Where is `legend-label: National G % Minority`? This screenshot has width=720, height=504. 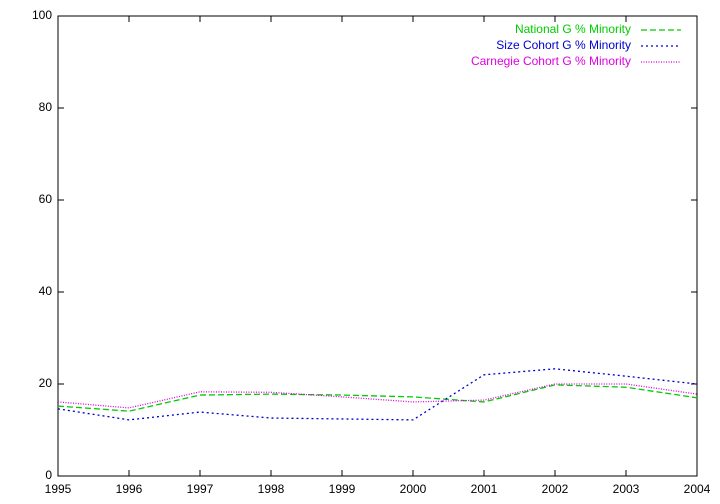 legend-label: National G % Minority is located at coordinates (573, 29).